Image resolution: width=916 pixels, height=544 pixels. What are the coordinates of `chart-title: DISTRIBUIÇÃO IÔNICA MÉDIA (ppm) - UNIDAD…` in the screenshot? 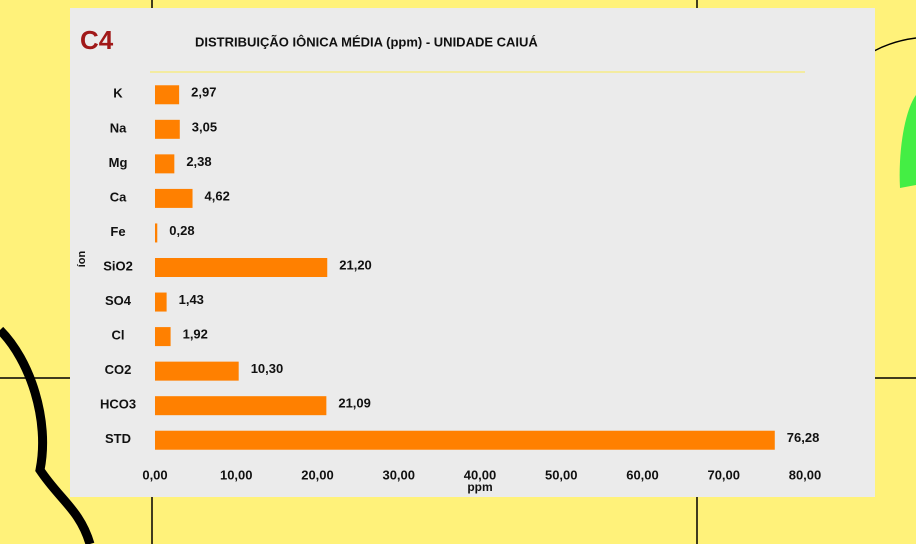 It's located at (366, 41).